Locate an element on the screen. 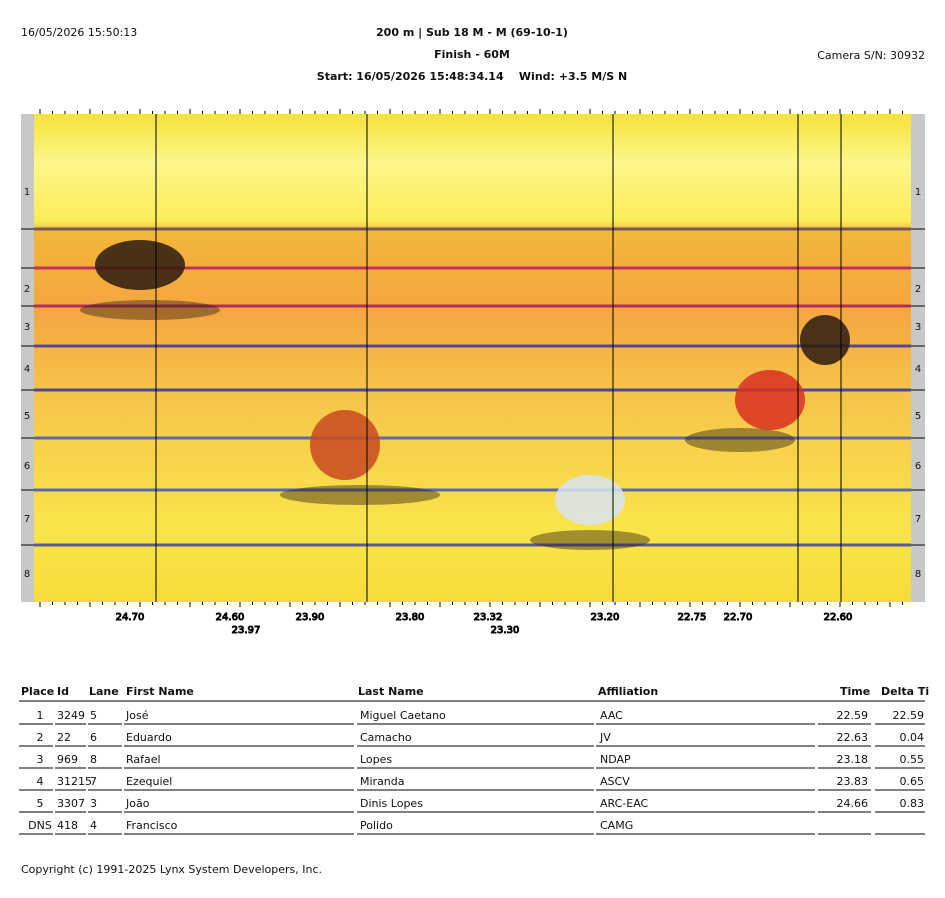 The image size is (945, 898). column-header: Affiliation is located at coordinates (628, 691).